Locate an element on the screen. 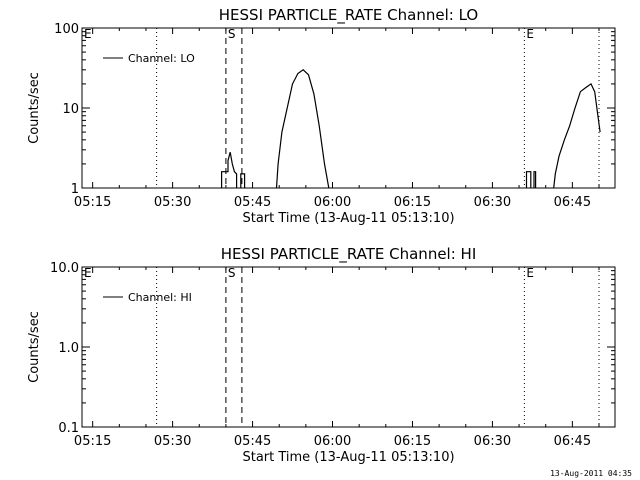  footer-timestamp: 13-Aug-2011 04:35 is located at coordinates (591, 473).